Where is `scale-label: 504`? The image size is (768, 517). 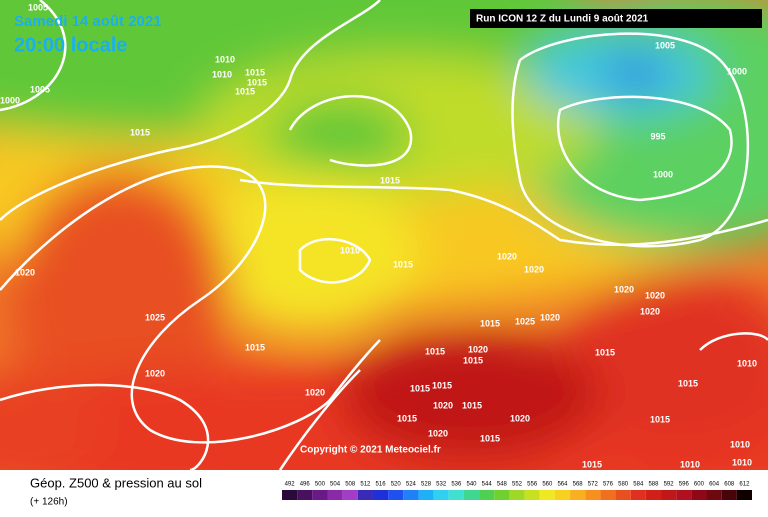
scale-label: 504 is located at coordinates (335, 485).